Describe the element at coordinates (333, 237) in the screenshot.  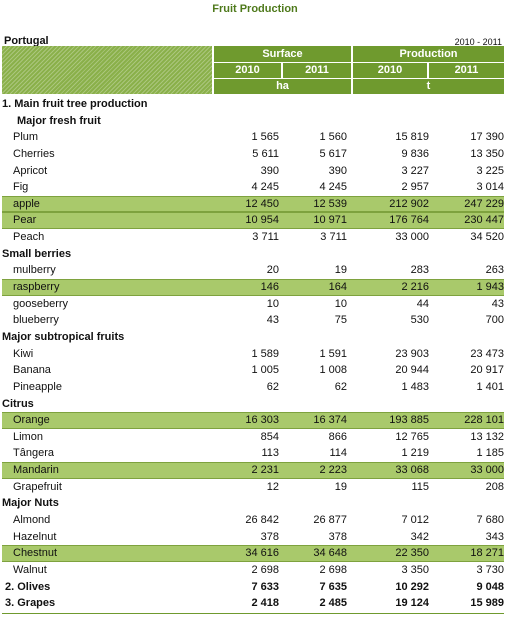
I see `surface-2011-cell: 3 711` at that location.